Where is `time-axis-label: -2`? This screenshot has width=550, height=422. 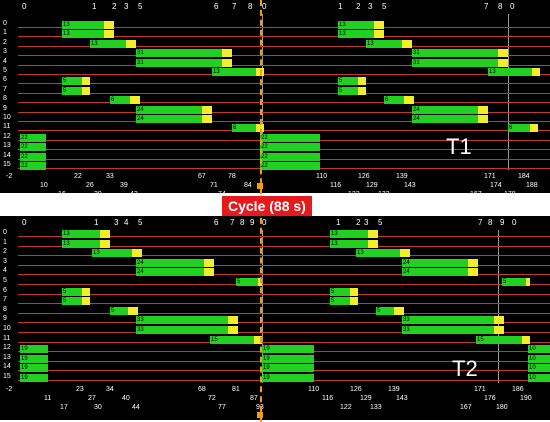 time-axis-label: -2 is located at coordinates (9, 389).